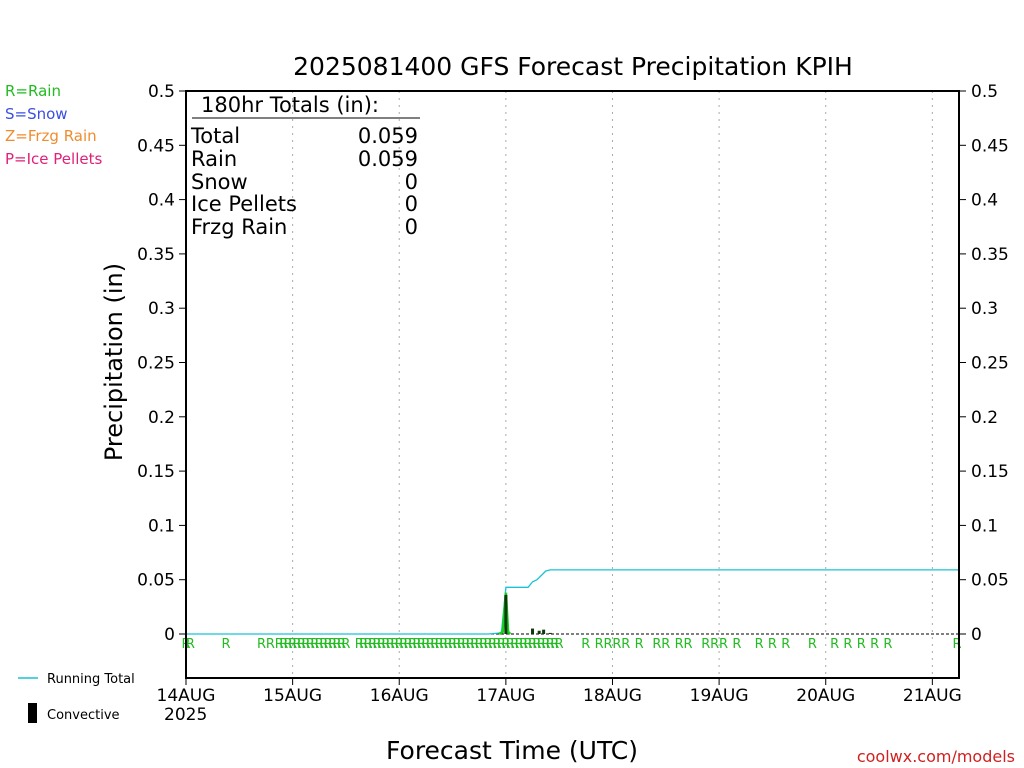 The image size is (1024, 768). I want to click on totals-total-label: Total, so click(215, 136).